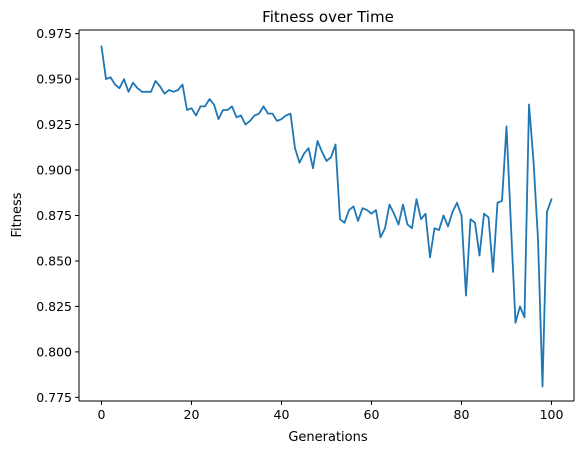 The width and height of the screenshot is (585, 453). I want to click on chart-title: Fitness over Time, so click(328, 17).